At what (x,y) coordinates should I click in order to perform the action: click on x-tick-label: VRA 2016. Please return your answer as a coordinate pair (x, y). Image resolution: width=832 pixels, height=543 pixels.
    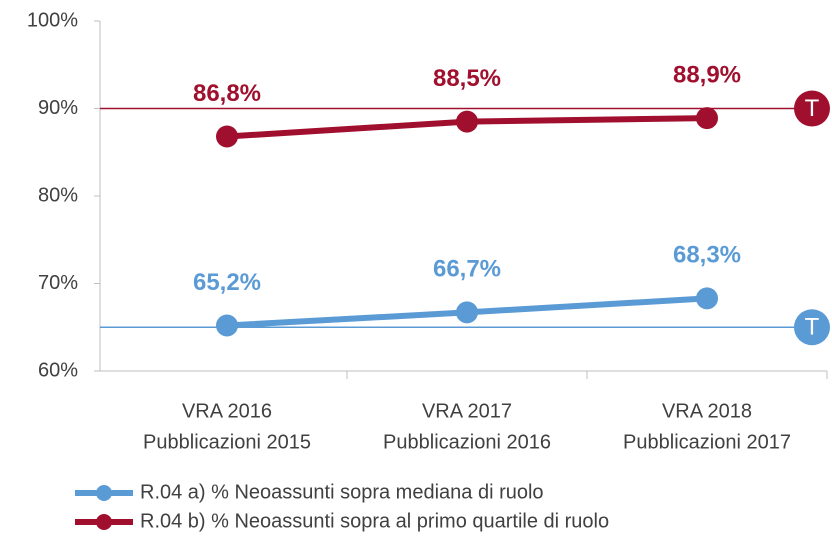
    Looking at the image, I should click on (227, 411).